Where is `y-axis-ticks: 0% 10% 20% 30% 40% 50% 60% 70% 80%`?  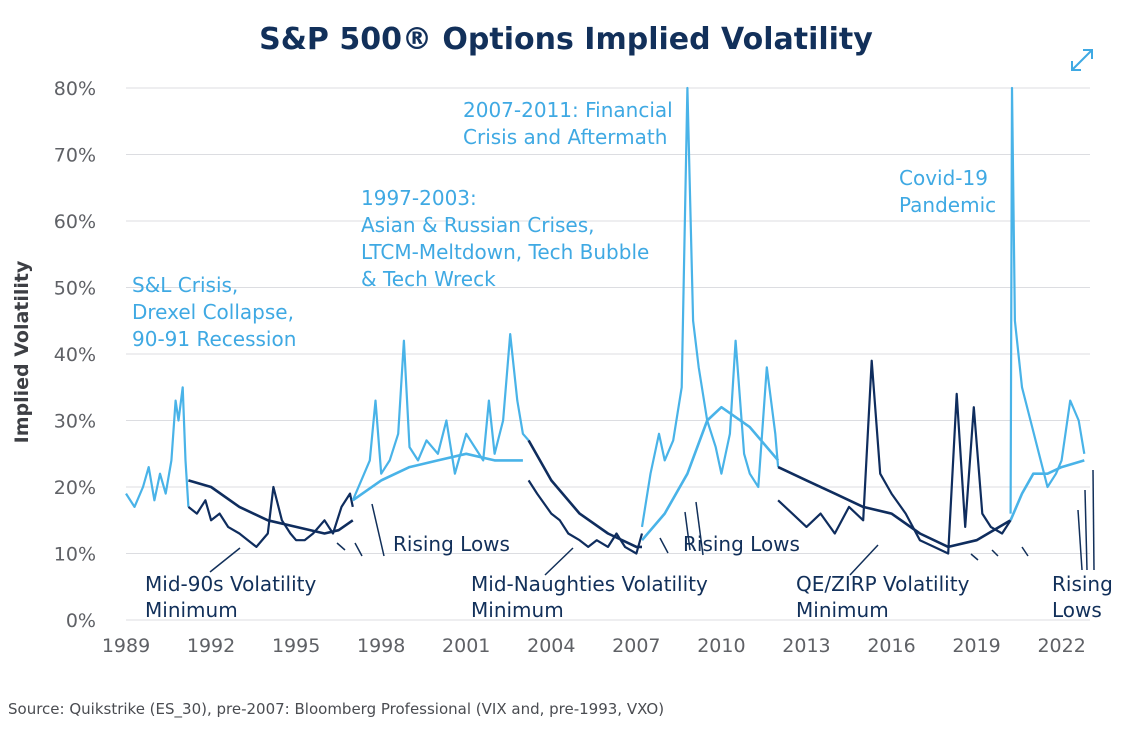 y-axis-ticks: 0% 10% 20% 30% 40% 50% 60% 70% 80% is located at coordinates (75, 355).